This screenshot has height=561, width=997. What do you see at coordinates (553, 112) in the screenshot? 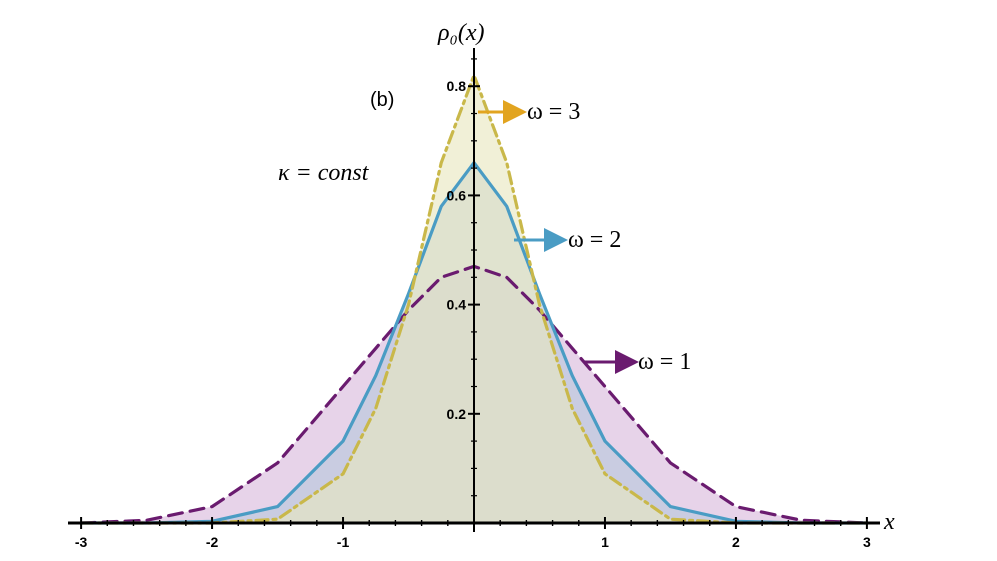
I see `omega-3-label: ω = 3` at bounding box center [553, 112].